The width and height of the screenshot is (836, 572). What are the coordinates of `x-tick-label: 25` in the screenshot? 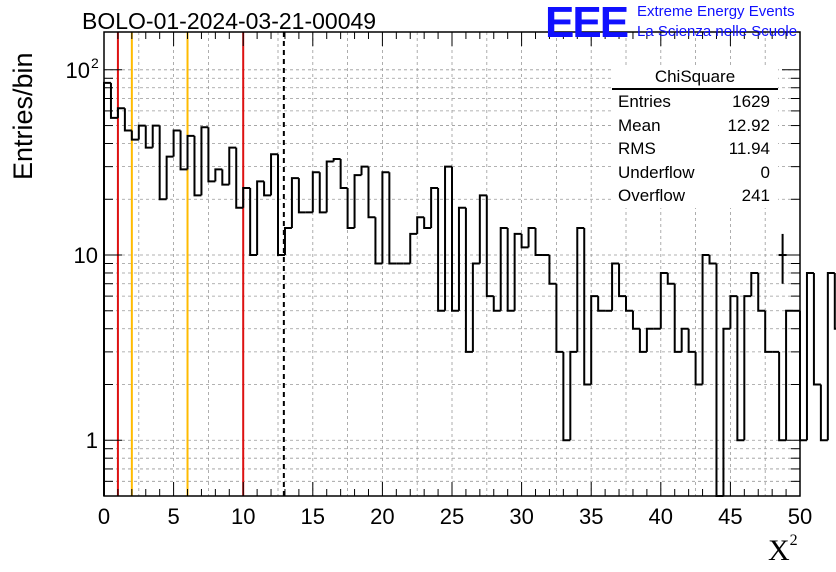 It's located at (452, 516).